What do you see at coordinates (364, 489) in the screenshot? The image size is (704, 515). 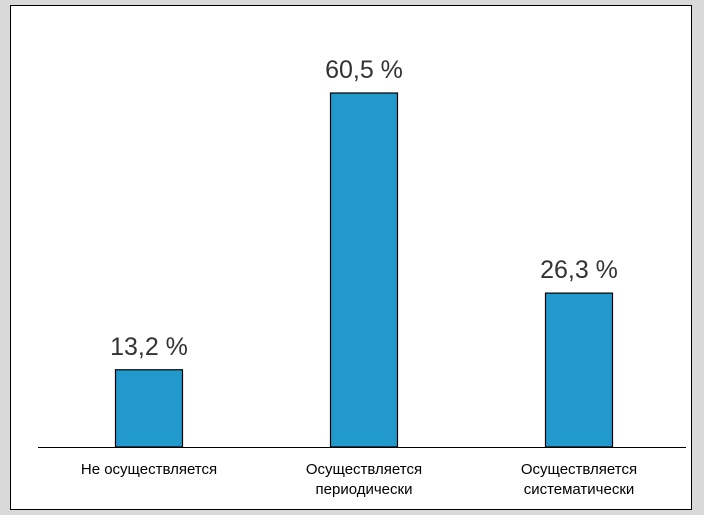 I see `category-label-2-line-2: периодически` at bounding box center [364, 489].